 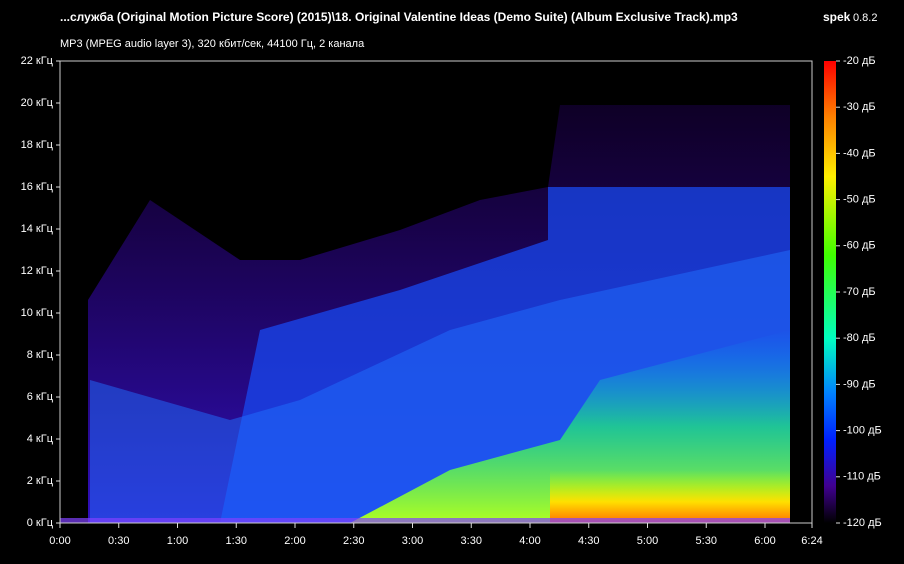 I want to click on y-tick-label: 16 кГц, so click(x=37, y=187).